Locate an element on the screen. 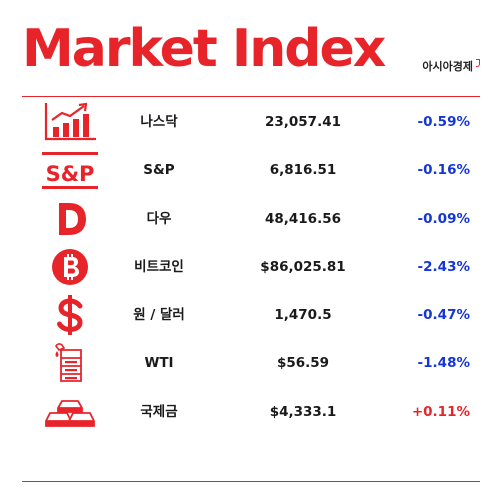 The height and width of the screenshot is (500, 500). table-row-gold: 국제금 $4,333.1 +0.11% is located at coordinates (250, 412).